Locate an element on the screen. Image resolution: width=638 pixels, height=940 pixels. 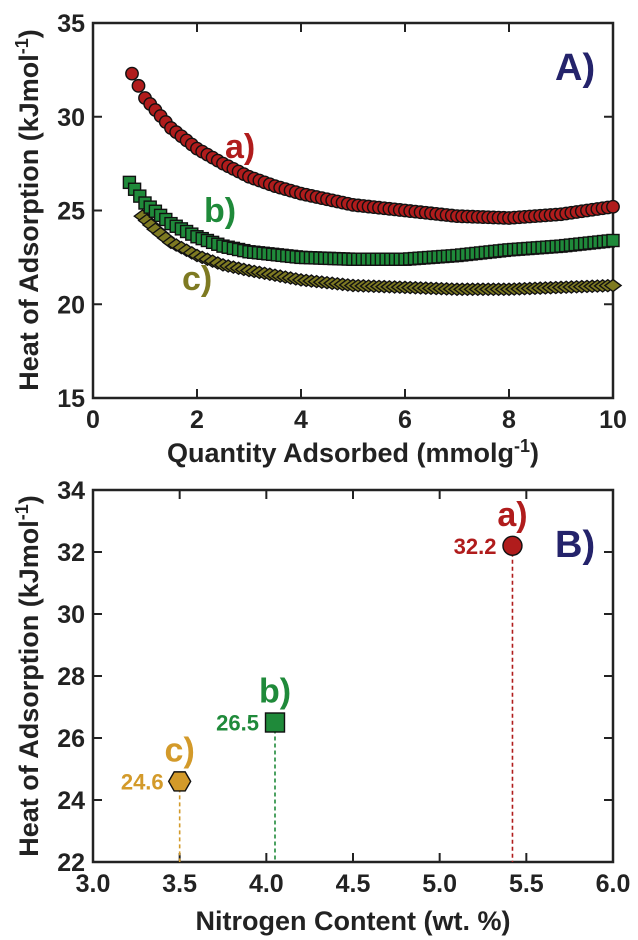
panel-a-series-c-label: c) is located at coordinates (197, 279).